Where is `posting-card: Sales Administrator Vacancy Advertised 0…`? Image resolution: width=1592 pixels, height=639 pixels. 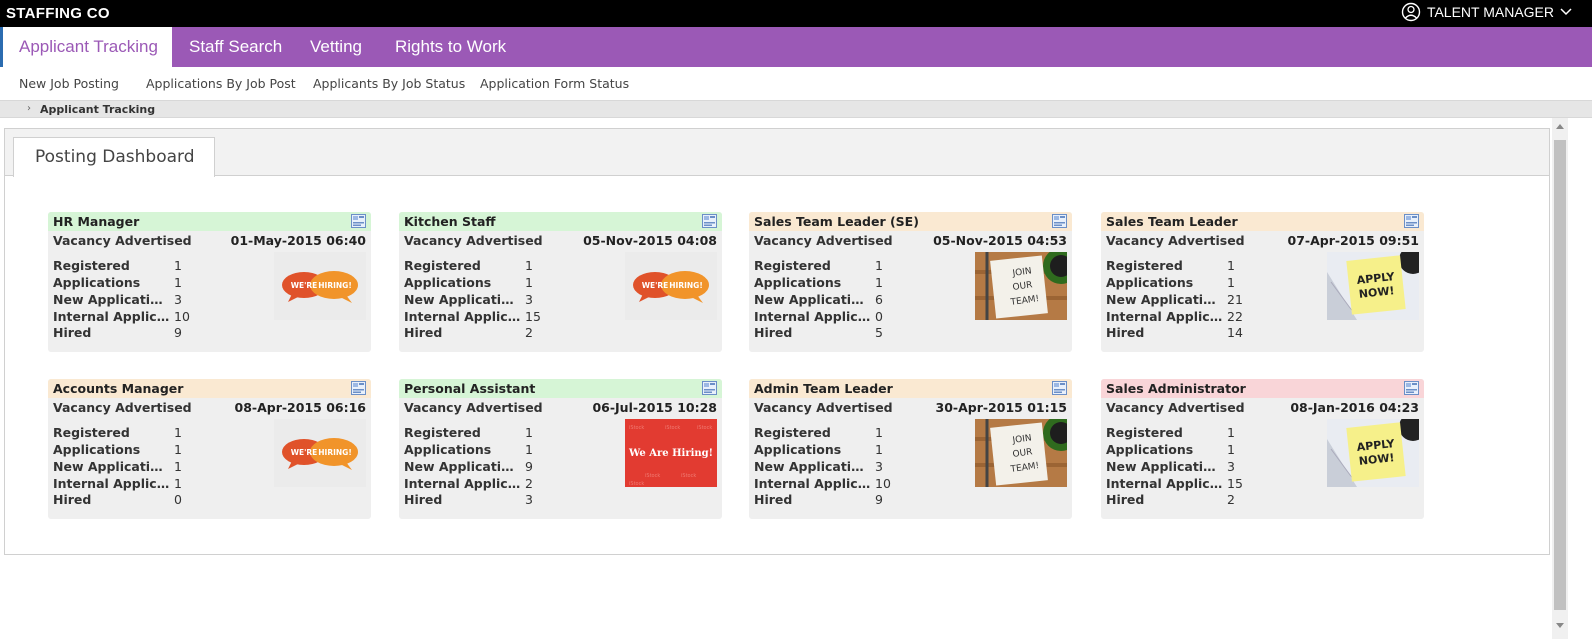
posting-card: Sales Administrator Vacancy Advertised 0… is located at coordinates (1264, 449).